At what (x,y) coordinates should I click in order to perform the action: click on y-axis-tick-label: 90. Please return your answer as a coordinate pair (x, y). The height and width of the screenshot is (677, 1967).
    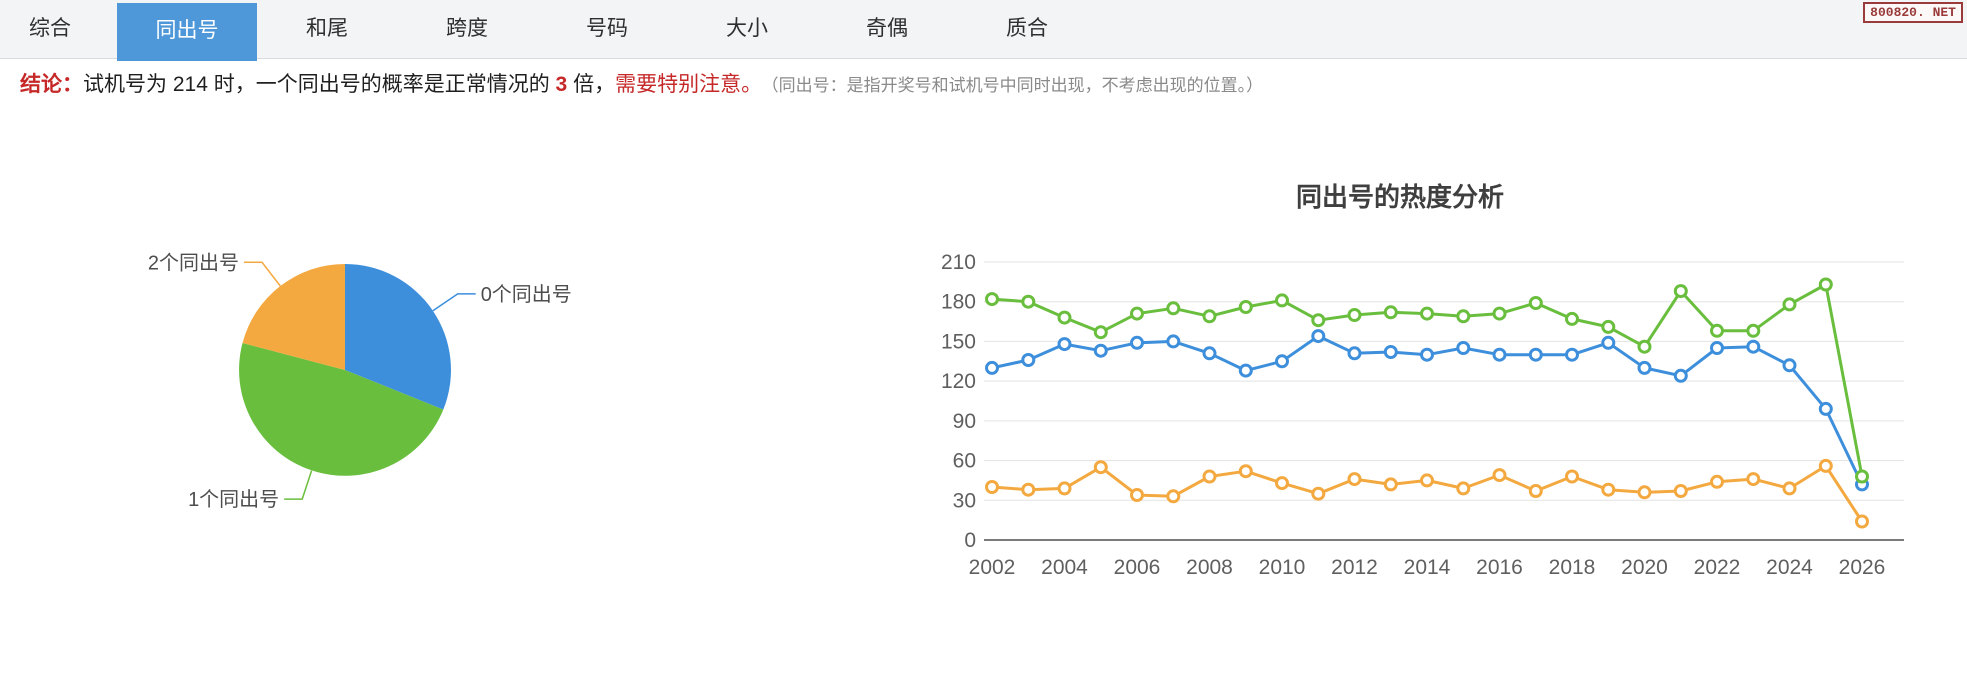
    Looking at the image, I should click on (964, 421).